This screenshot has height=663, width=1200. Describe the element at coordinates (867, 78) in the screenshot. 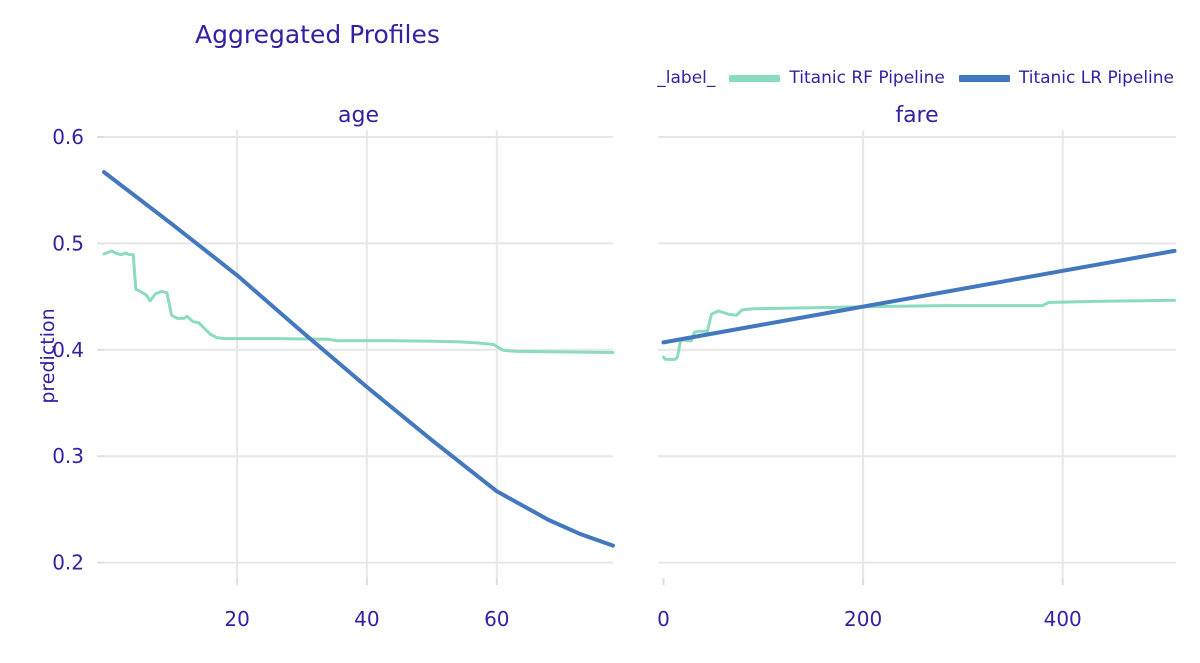

I see `legend-label-rf: Titanic RF Pipeline` at that location.